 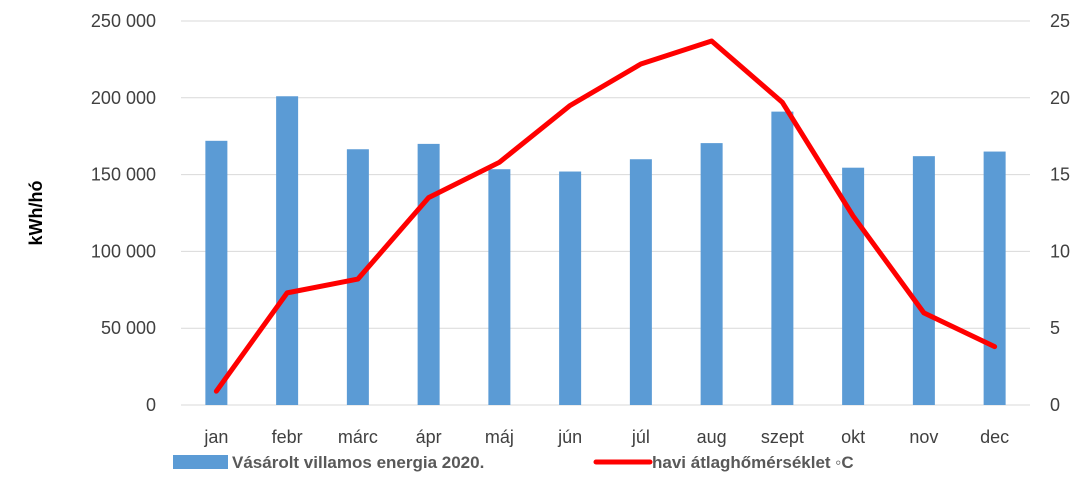 I want to click on x-tick-label: aug, so click(x=712, y=437).